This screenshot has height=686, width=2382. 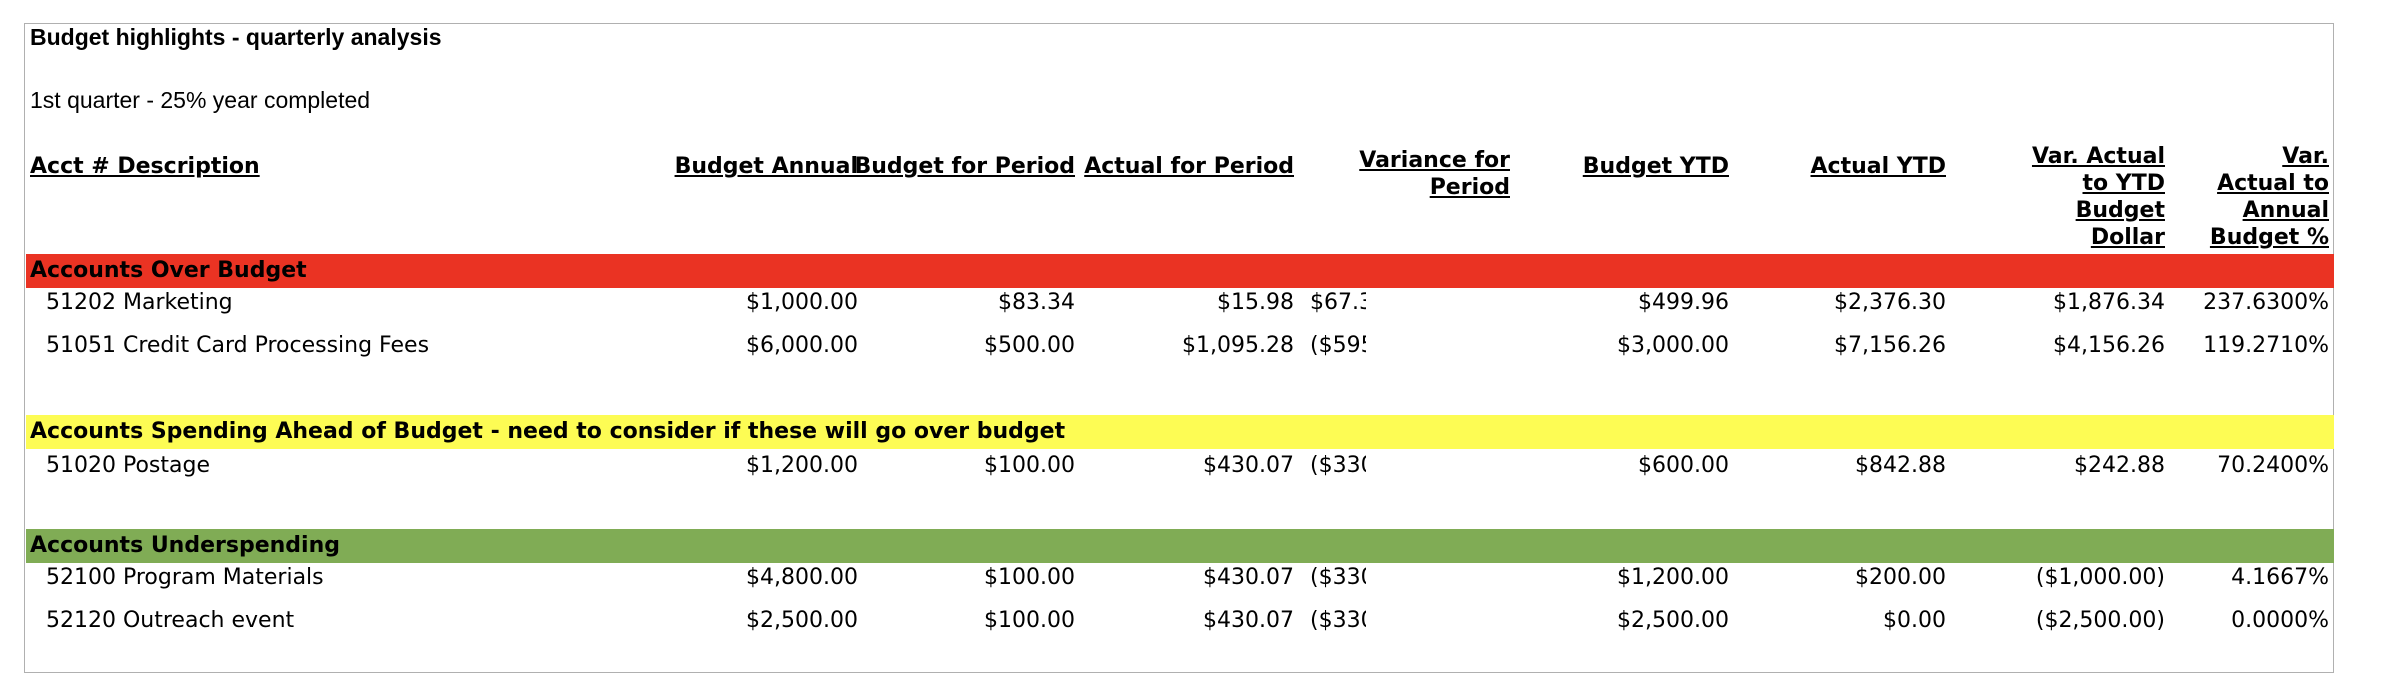 What do you see at coordinates (766, 166) in the screenshot?
I see `column-header: Budget Annual` at bounding box center [766, 166].